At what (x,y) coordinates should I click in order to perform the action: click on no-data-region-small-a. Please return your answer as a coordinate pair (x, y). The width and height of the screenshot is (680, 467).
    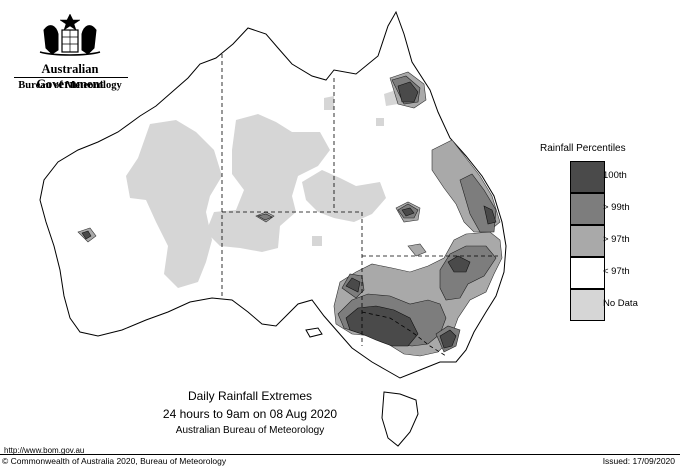
    Looking at the image, I should click on (380, 122).